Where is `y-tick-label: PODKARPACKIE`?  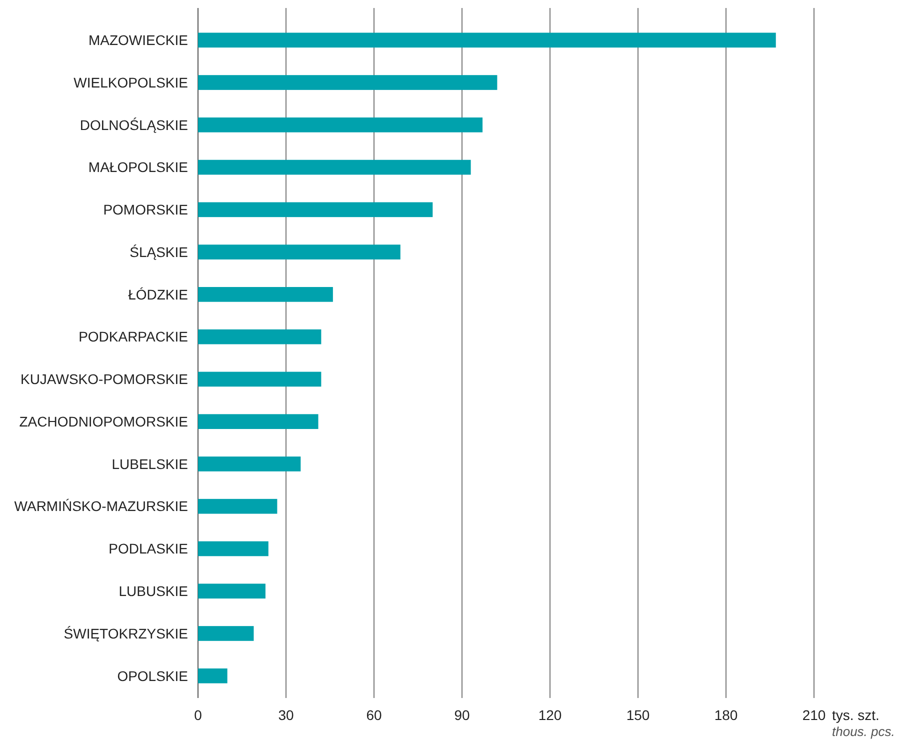 y-tick-label: PODKARPACKIE is located at coordinates (133, 336).